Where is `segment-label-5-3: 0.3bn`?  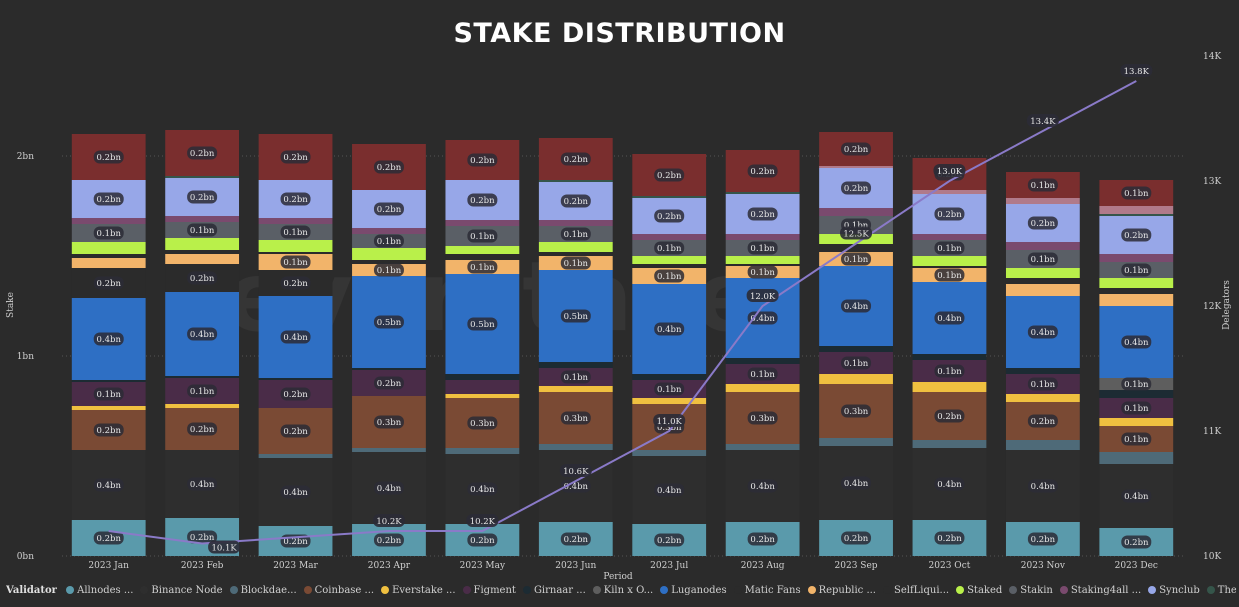
segment-label-5-3: 0.3bn is located at coordinates (576, 419).